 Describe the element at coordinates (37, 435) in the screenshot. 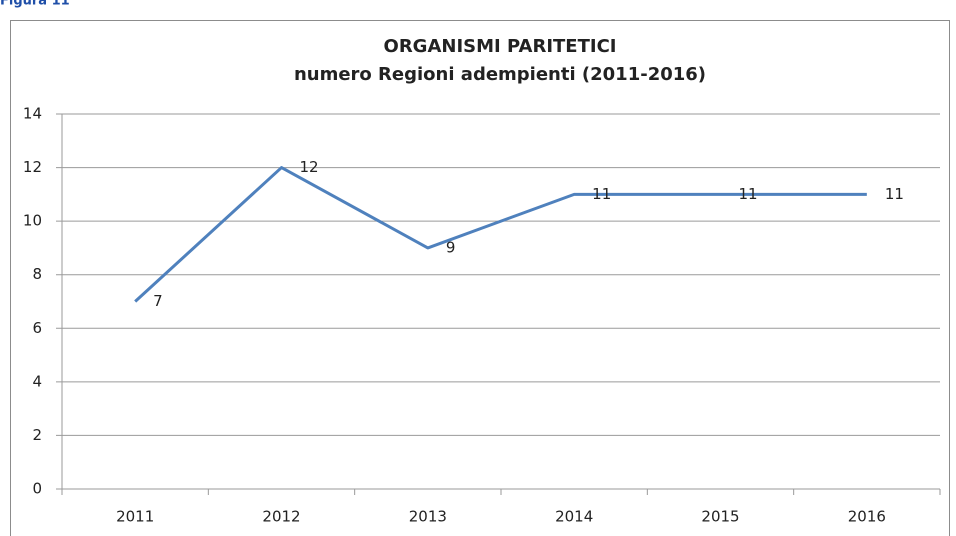

I see `y-tick-label: 2` at that location.